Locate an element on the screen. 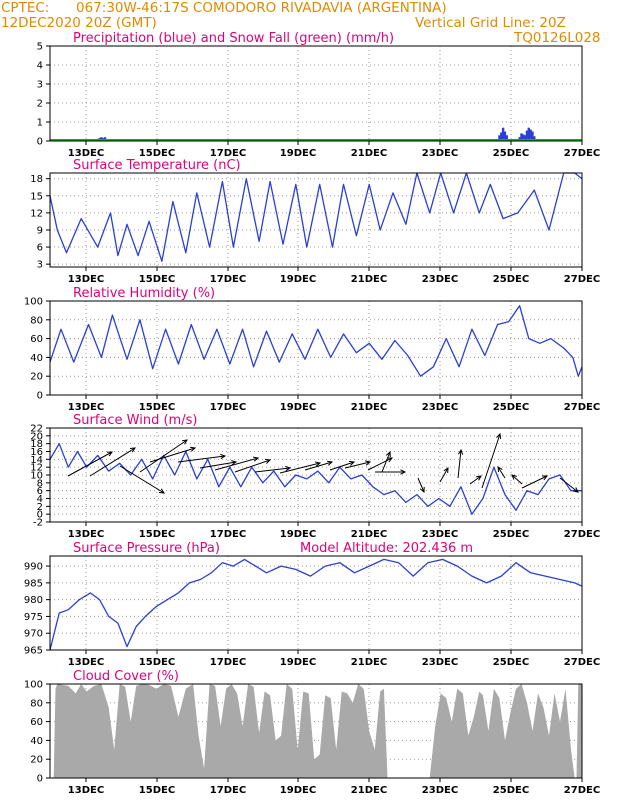 This screenshot has width=618, height=800. header-datetime: 12DEC2020 20Z (GMT) is located at coordinates (79, 23).